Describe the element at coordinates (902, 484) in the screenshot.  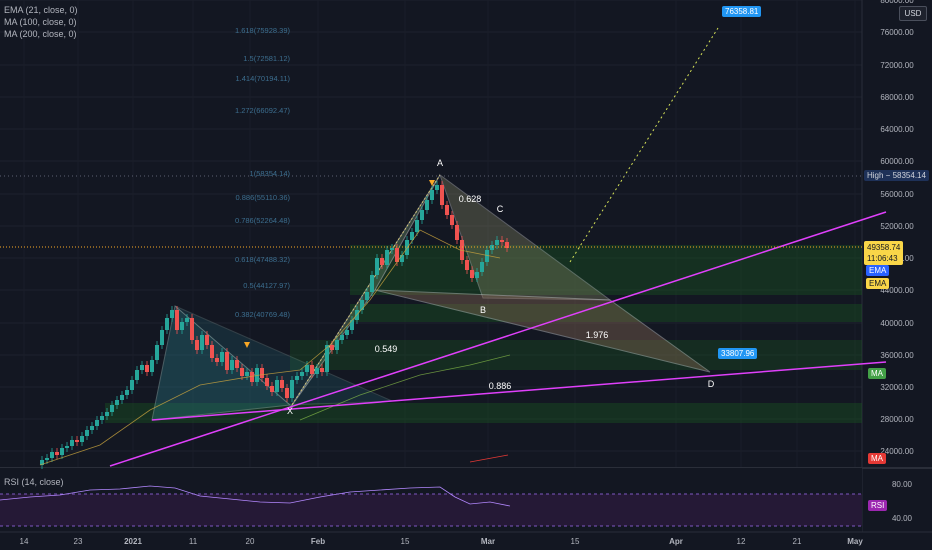
I see `rsi-axis-label: 80.00` at that location.